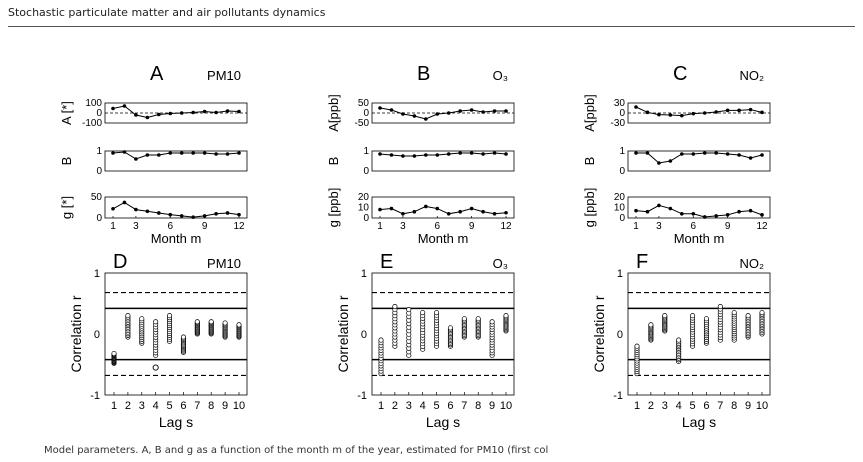  I want to click on x-tick-label: 3, so click(409, 406).